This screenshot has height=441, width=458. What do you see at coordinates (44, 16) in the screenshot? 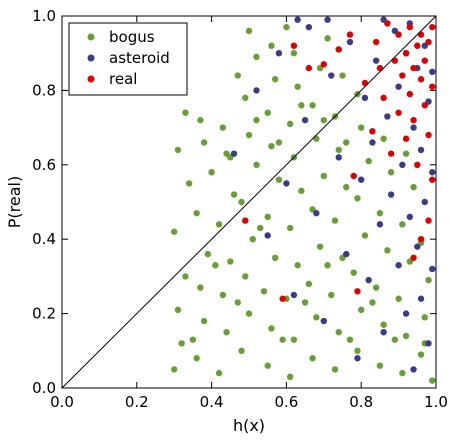
I see `y-tick-label: 1.0` at bounding box center [44, 16].